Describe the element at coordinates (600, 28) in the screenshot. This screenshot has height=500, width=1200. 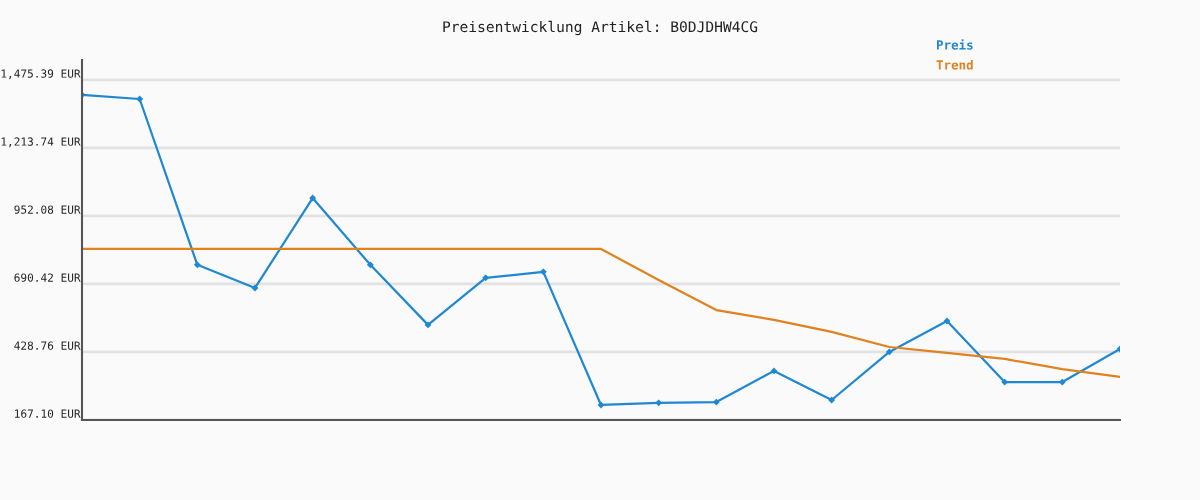
I see `chart-title: Preisentwicklung Artikel: B0DJDHW4CG` at that location.